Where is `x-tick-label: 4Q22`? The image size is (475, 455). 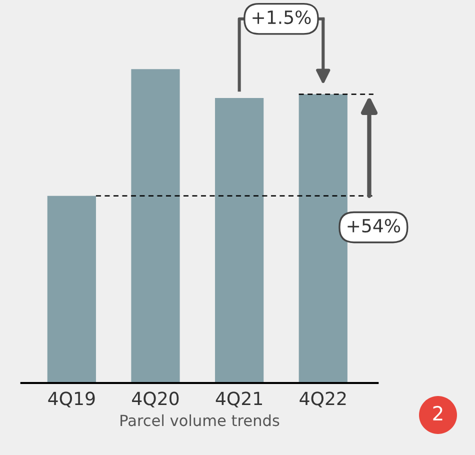
x-tick-label: 4Q22 is located at coordinates (323, 400).